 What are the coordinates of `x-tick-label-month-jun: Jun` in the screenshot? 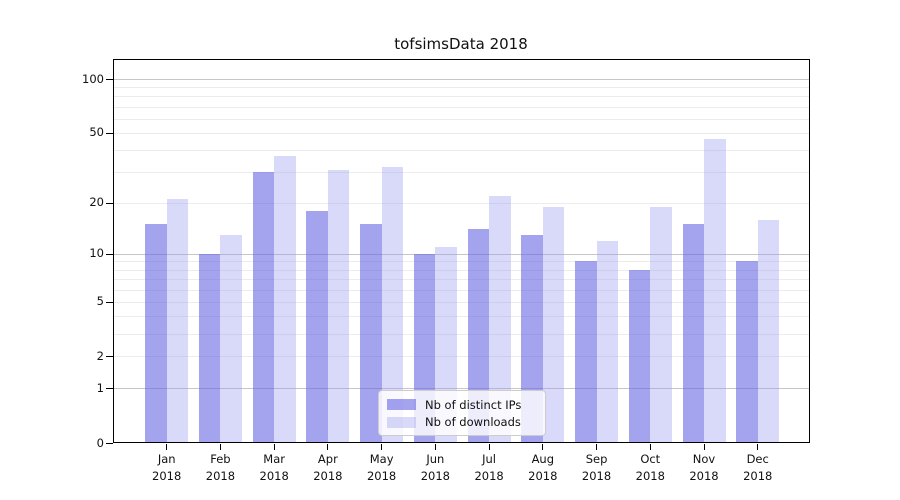 It's located at (435, 459).